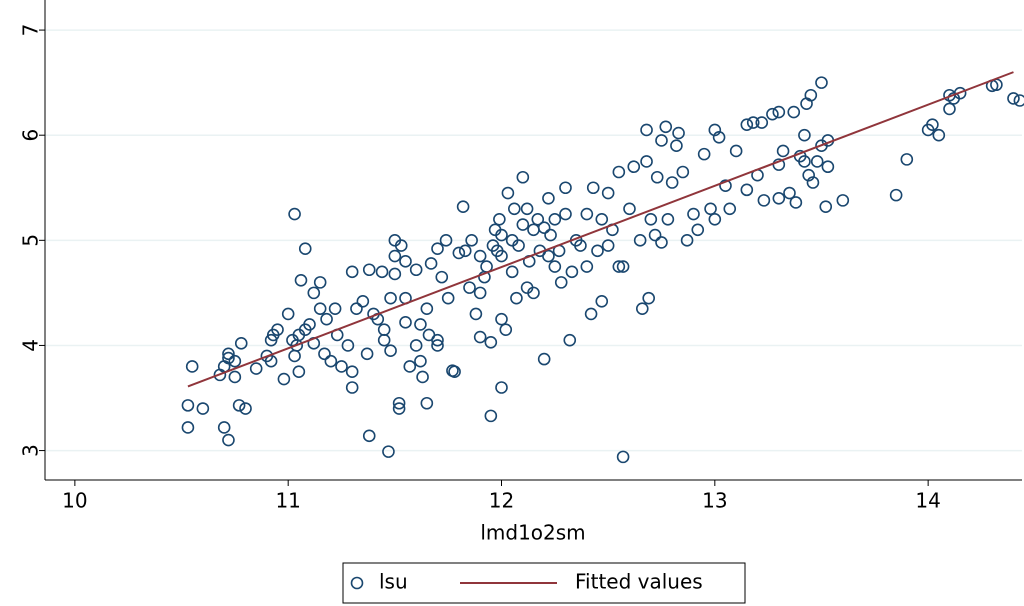 The height and width of the screenshot is (606, 1024). Describe the element at coordinates (31, 240) in the screenshot. I see `y-tick-label: 5` at that location.